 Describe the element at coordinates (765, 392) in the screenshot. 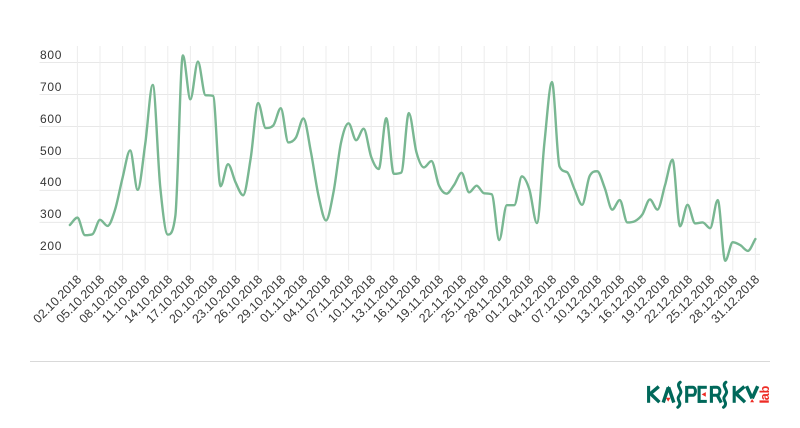

I see `svg-text: ab` at that location.